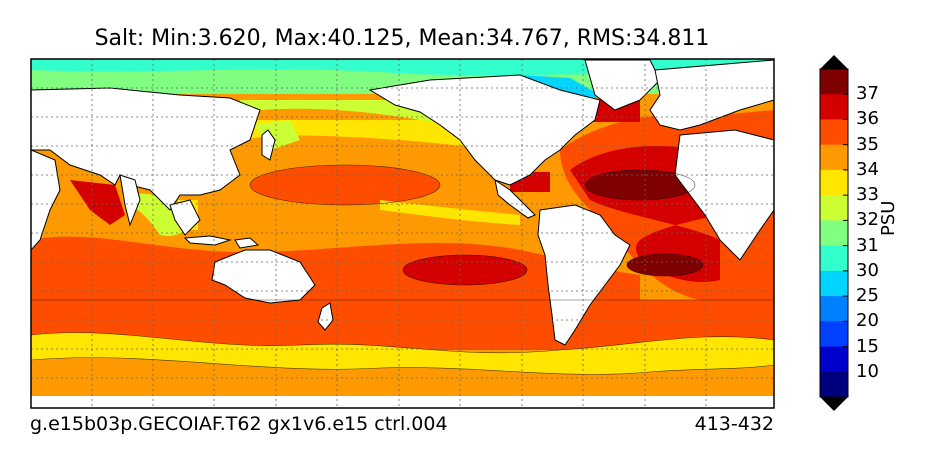  Describe the element at coordinates (867, 220) in the screenshot. I see `colorbar-tick-label: 32` at that location.